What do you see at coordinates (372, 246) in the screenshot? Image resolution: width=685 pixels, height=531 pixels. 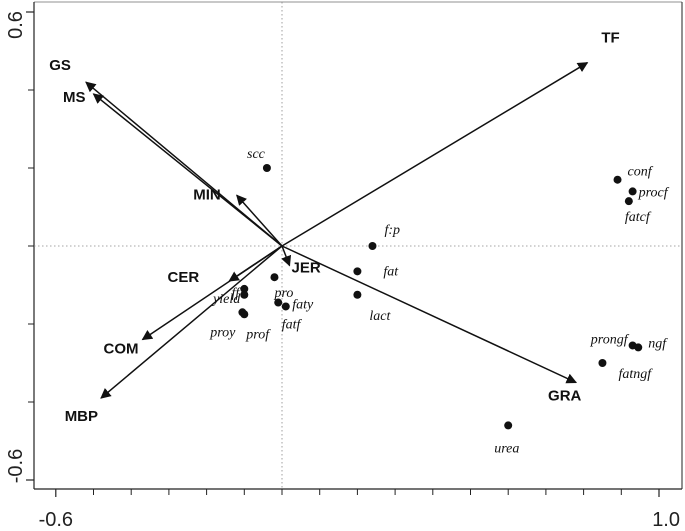 I see `point-f-p` at bounding box center [372, 246].